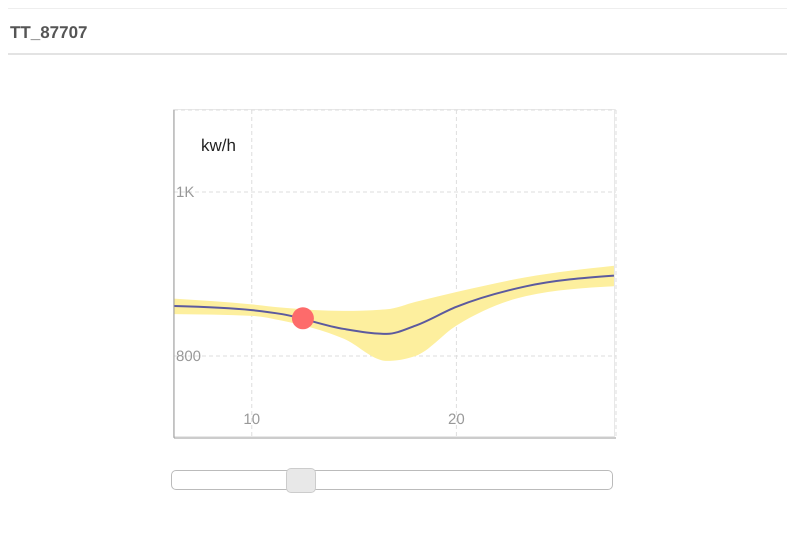 This screenshot has width=795, height=549. Describe the element at coordinates (456, 419) in the screenshot. I see `x-tick-label: 20` at that location.